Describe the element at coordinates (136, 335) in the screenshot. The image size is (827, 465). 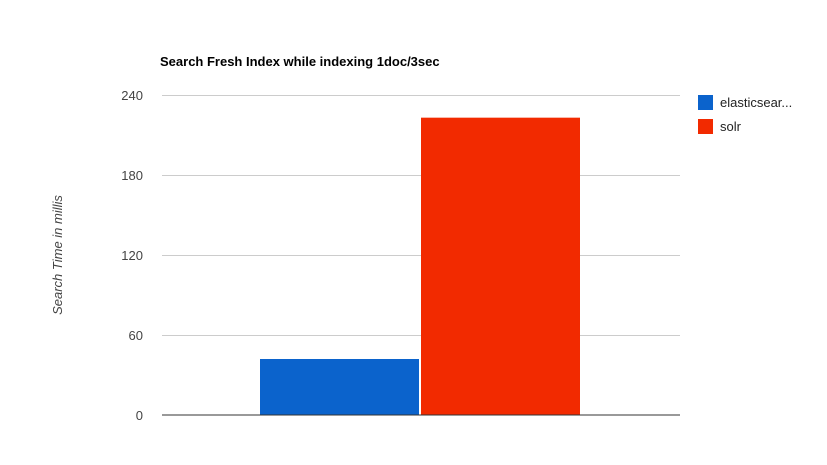
I see `y-tick-label: 60` at that location.